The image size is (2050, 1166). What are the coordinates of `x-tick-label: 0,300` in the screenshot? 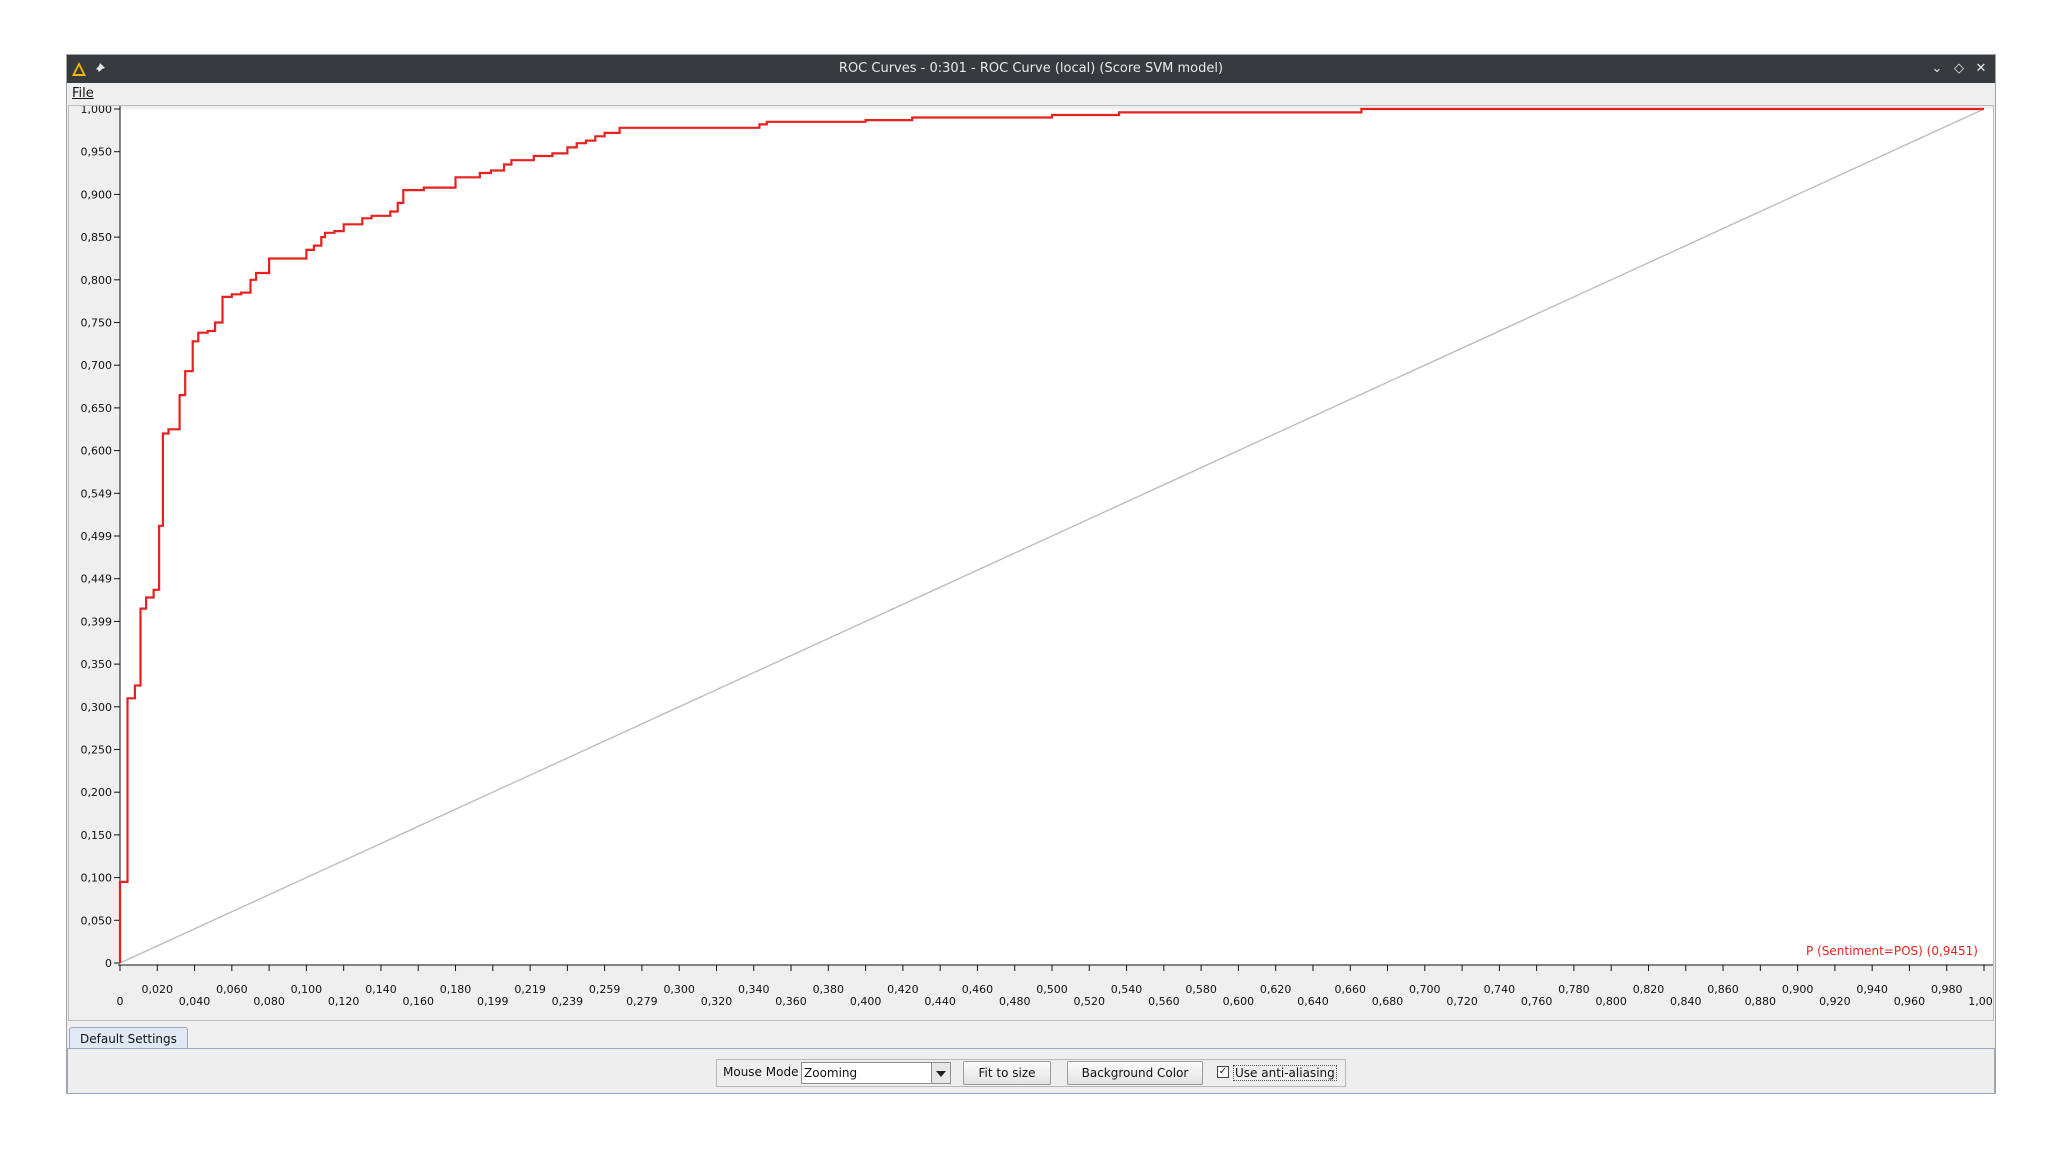 It's located at (679, 989).